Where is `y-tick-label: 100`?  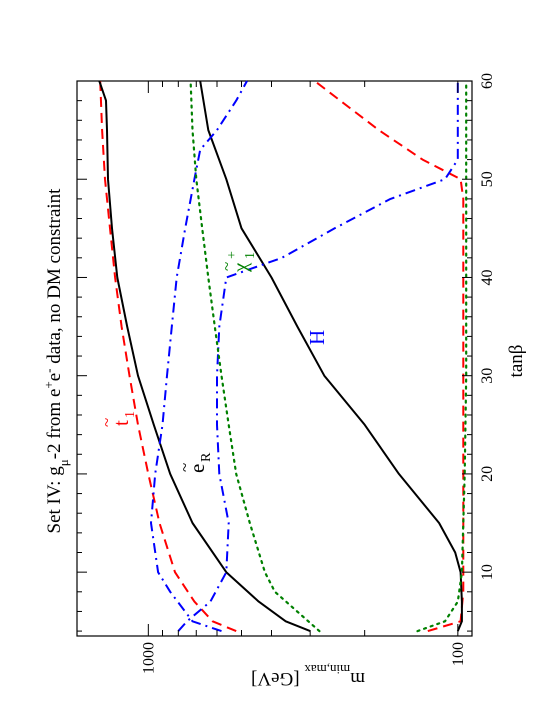 y-tick-label: 100 is located at coordinates (458, 654).